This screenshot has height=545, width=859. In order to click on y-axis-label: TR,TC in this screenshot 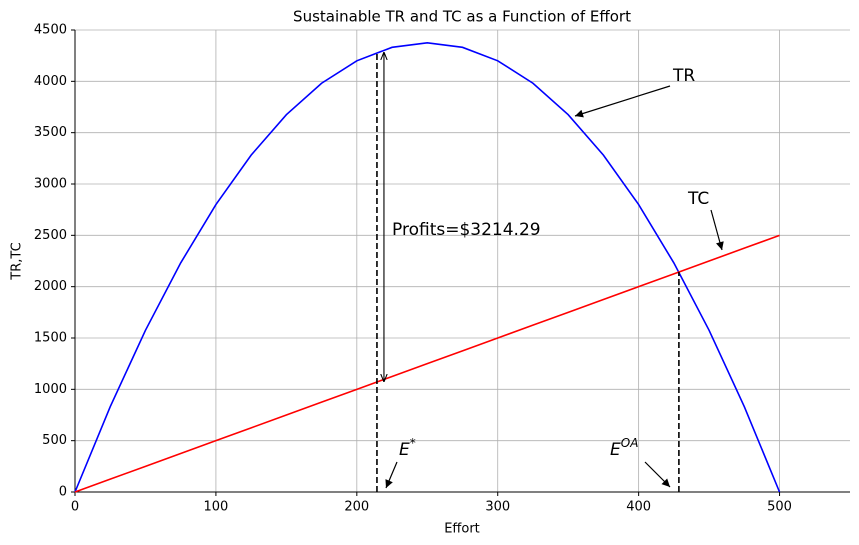, I will do `click(17, 261)`.